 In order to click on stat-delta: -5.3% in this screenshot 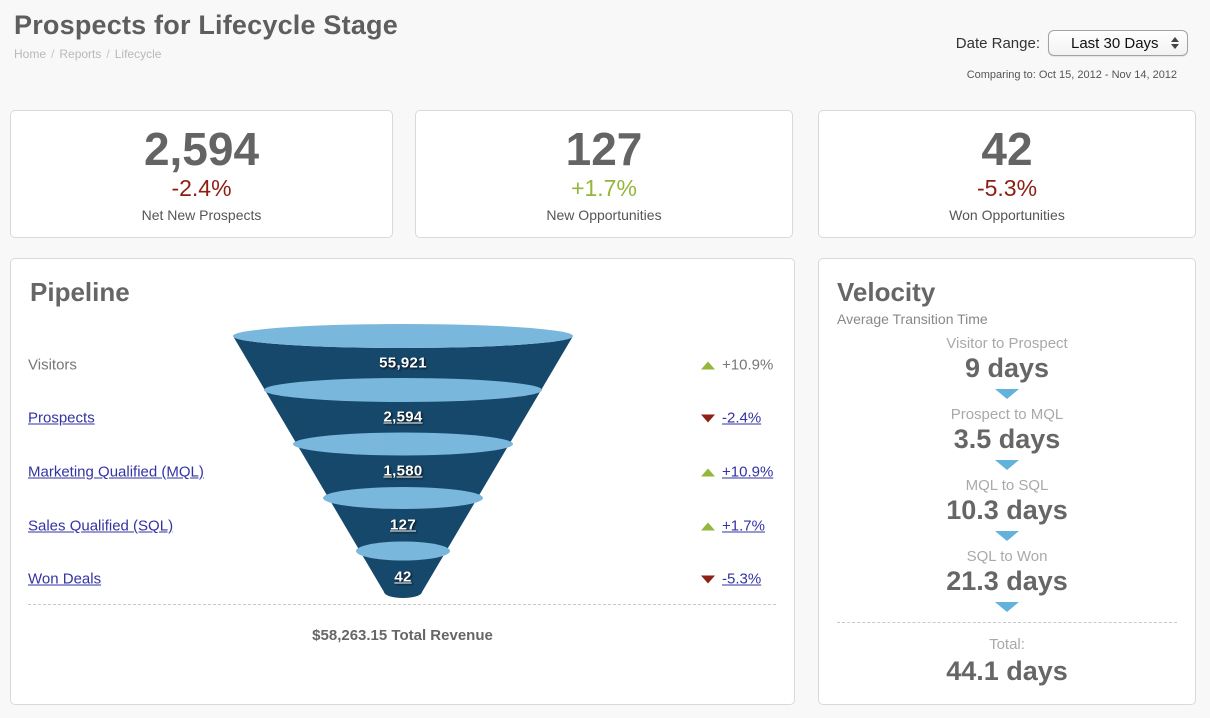, I will do `click(1007, 187)`.